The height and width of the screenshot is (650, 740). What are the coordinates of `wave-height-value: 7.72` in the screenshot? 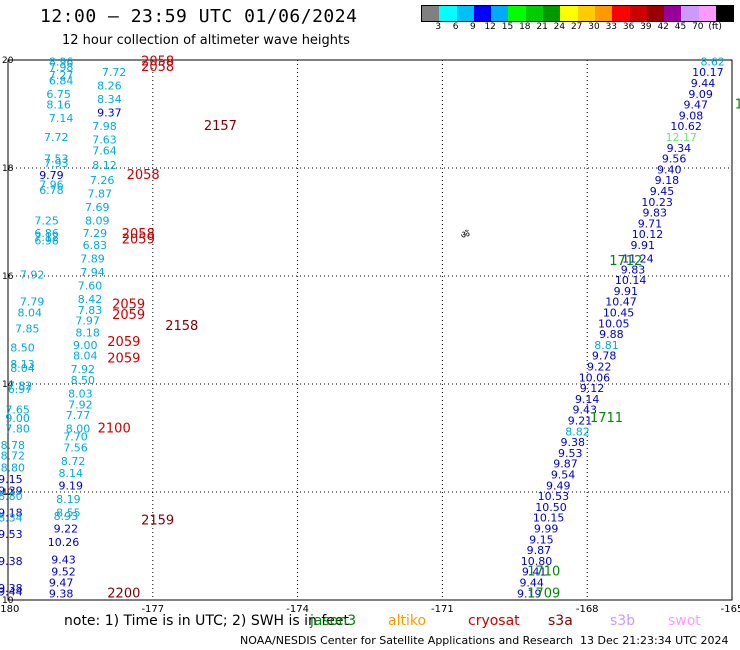 It's located at (114, 72).